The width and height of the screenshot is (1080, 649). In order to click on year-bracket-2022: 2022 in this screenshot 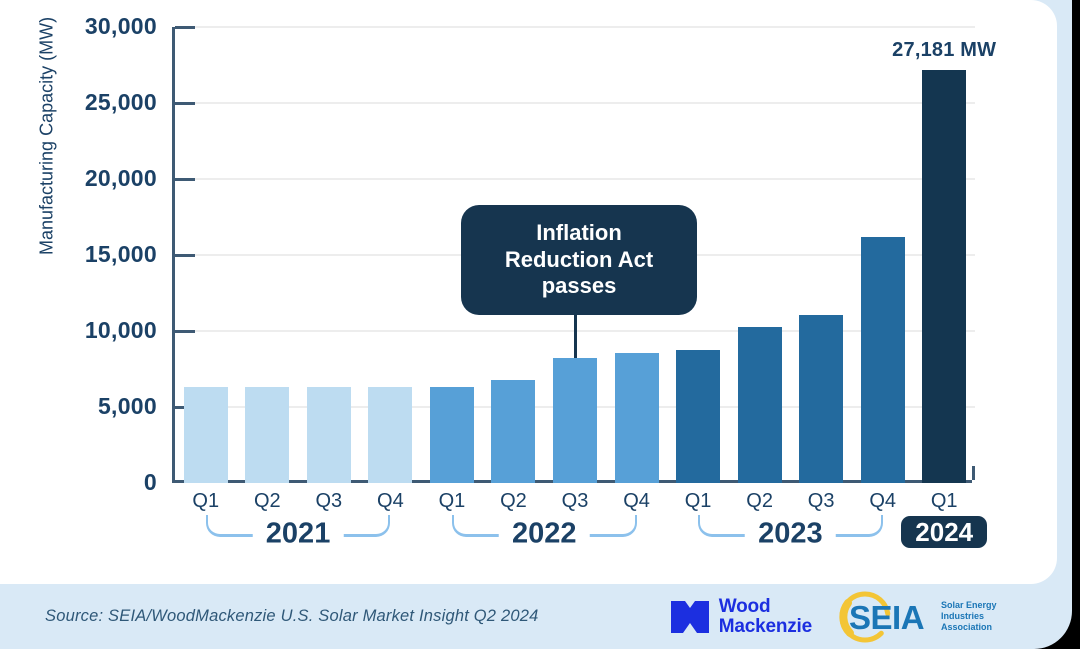, I will do `click(544, 533)`.